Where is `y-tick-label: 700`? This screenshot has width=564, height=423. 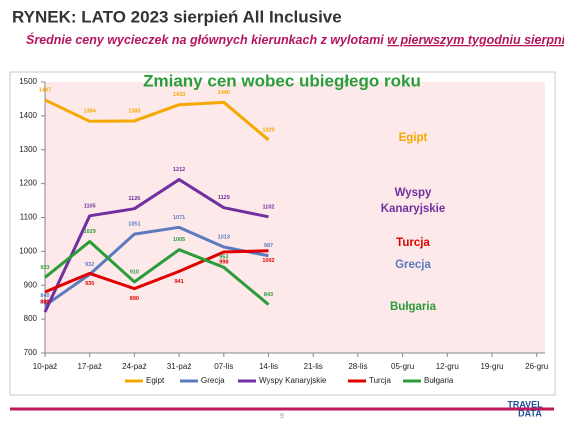
y-tick-label: 700 is located at coordinates (31, 352).